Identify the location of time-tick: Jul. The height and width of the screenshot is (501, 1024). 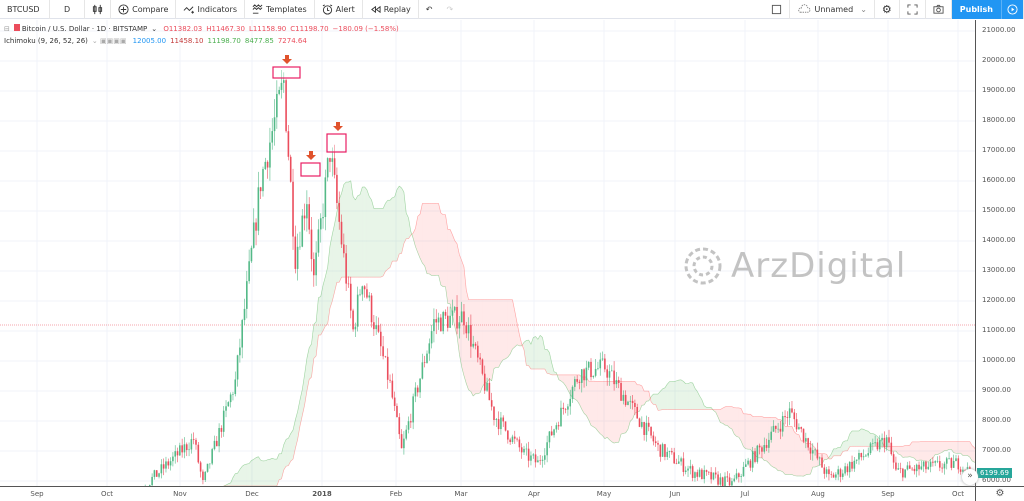
(745, 494).